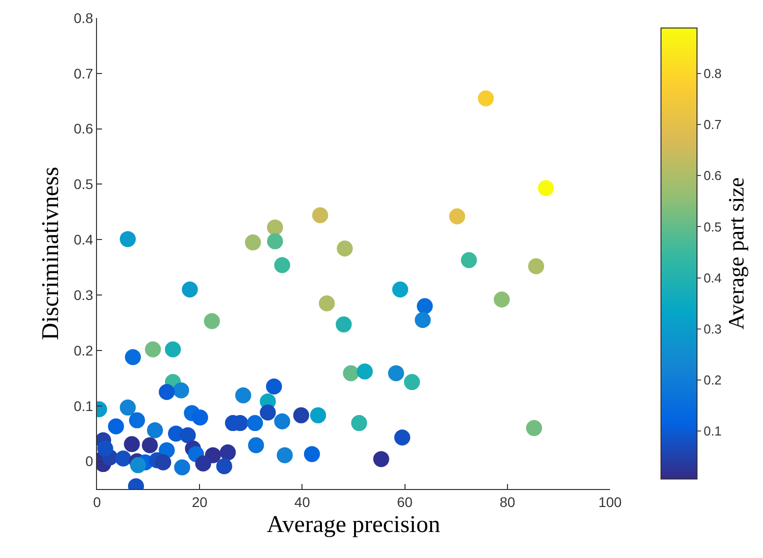  What do you see at coordinates (405, 502) in the screenshot?
I see `x-tick-label: 60` at bounding box center [405, 502].